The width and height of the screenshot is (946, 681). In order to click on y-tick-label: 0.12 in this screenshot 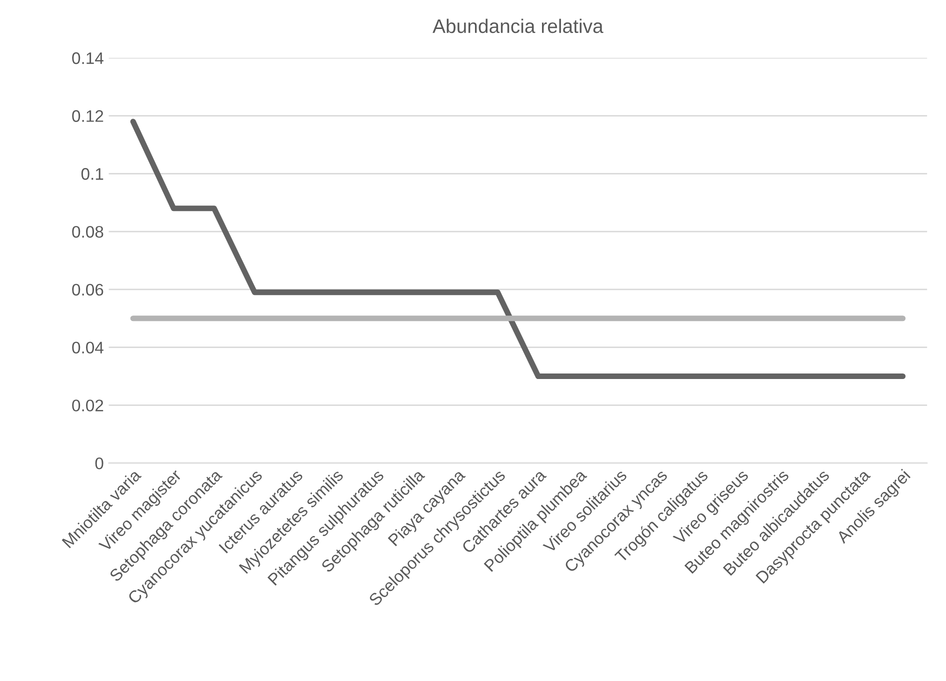, I will do `click(88, 116)`.